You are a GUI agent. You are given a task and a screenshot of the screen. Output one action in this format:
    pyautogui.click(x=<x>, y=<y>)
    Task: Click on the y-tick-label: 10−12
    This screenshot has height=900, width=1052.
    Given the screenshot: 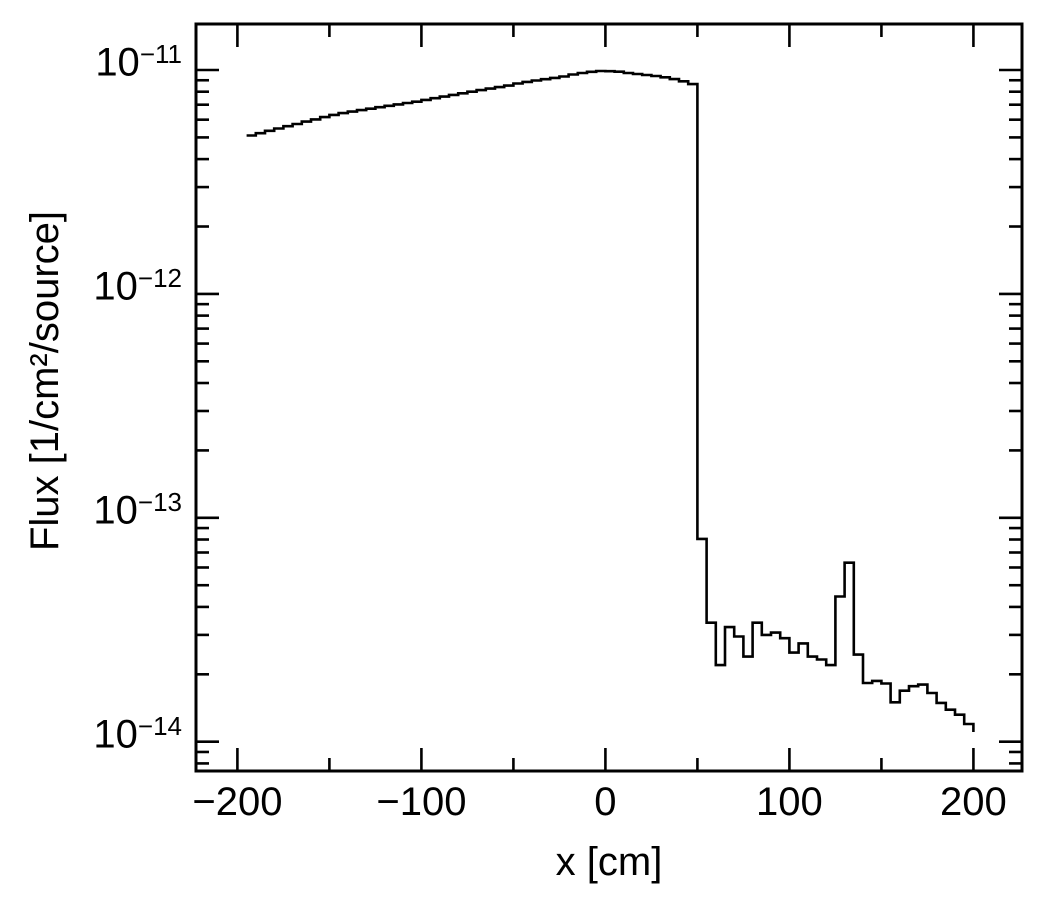 What is the action you would take?
    pyautogui.click(x=137, y=285)
    